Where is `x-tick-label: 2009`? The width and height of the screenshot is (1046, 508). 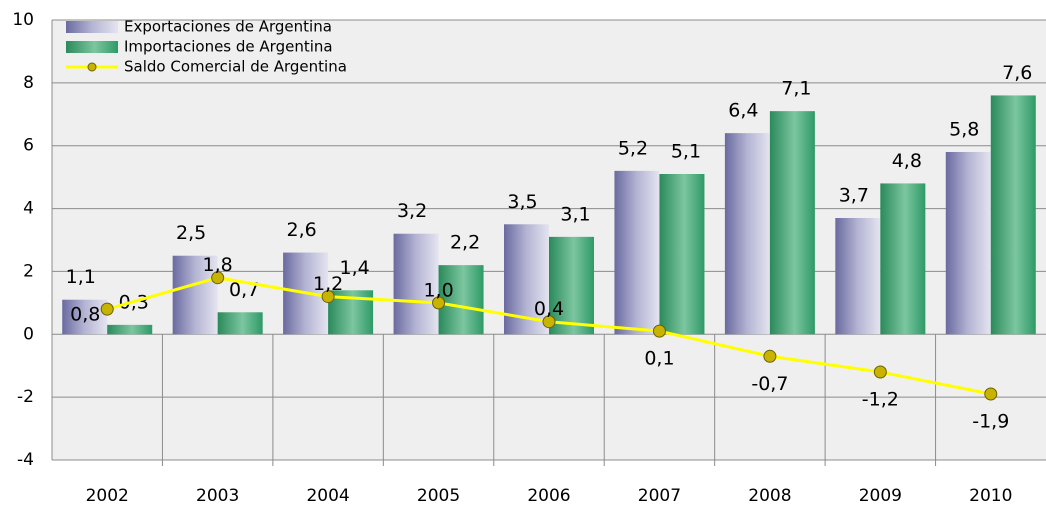
x-tick-label: 2009 is located at coordinates (880, 496).